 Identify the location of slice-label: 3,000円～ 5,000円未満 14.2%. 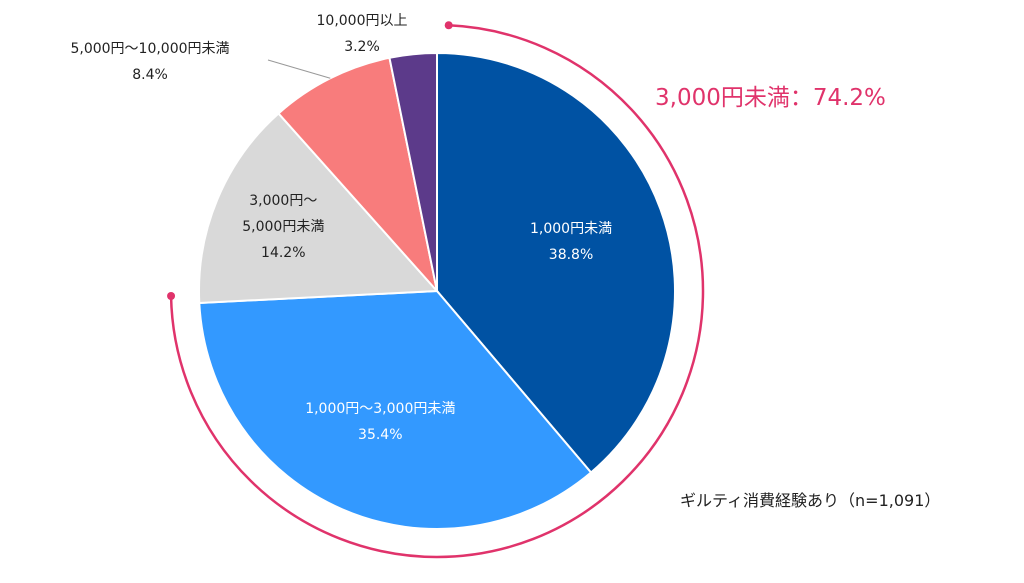
(283, 227).